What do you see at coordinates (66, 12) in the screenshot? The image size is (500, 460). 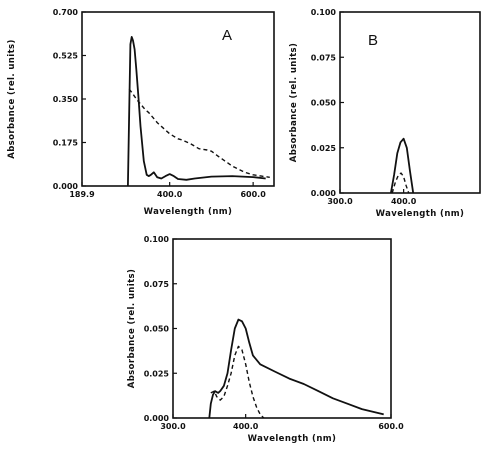 I see `y-tick-label: 0.700` at bounding box center [66, 12].